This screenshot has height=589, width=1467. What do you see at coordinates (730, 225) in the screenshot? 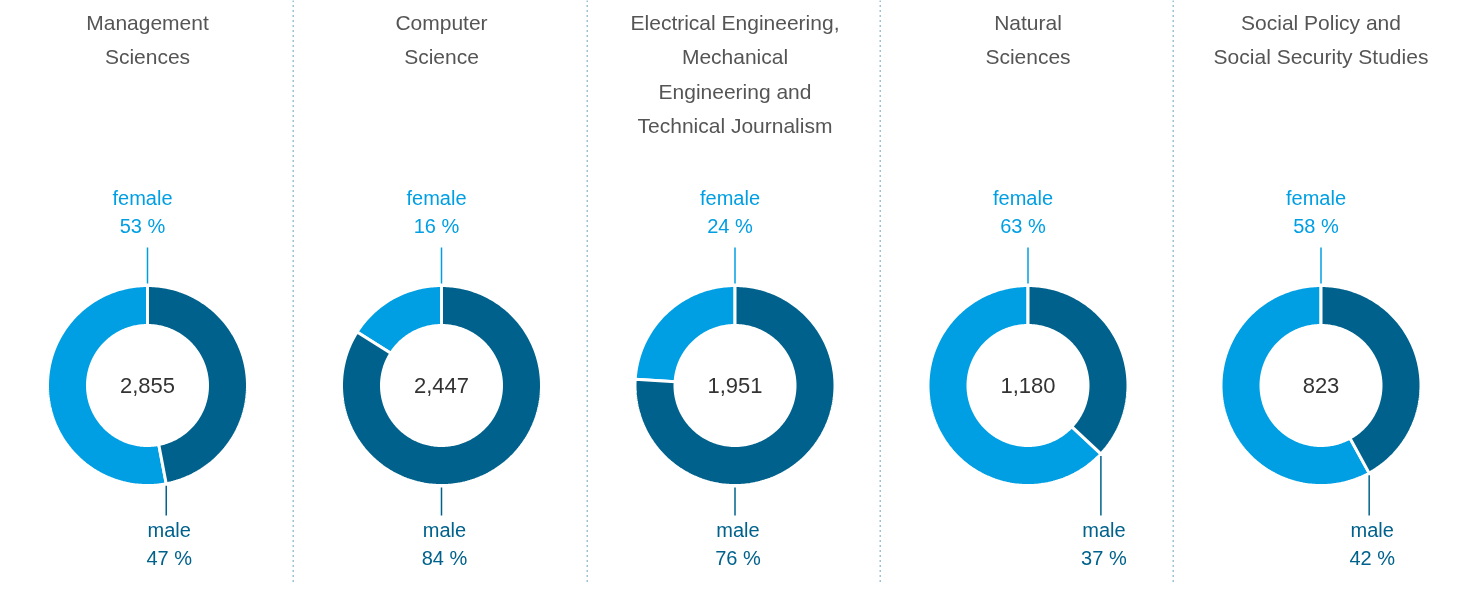
I see `data-label: 24 %` at bounding box center [730, 225].